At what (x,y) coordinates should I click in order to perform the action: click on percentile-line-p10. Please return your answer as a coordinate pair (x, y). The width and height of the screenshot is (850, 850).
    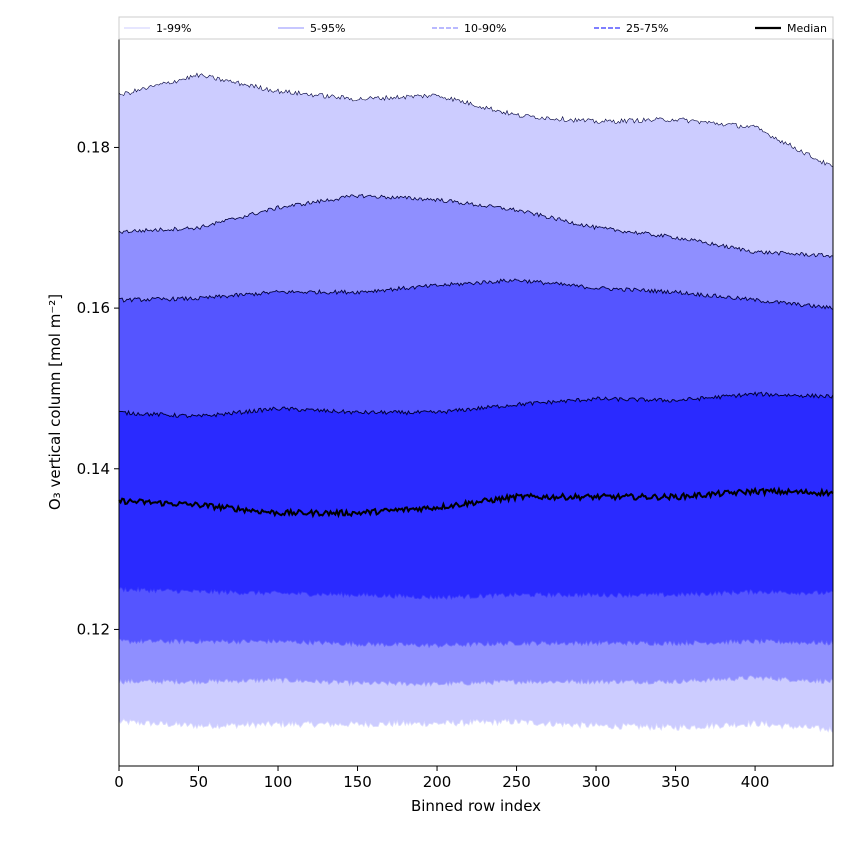
    Looking at the image, I should click on (476, 643).